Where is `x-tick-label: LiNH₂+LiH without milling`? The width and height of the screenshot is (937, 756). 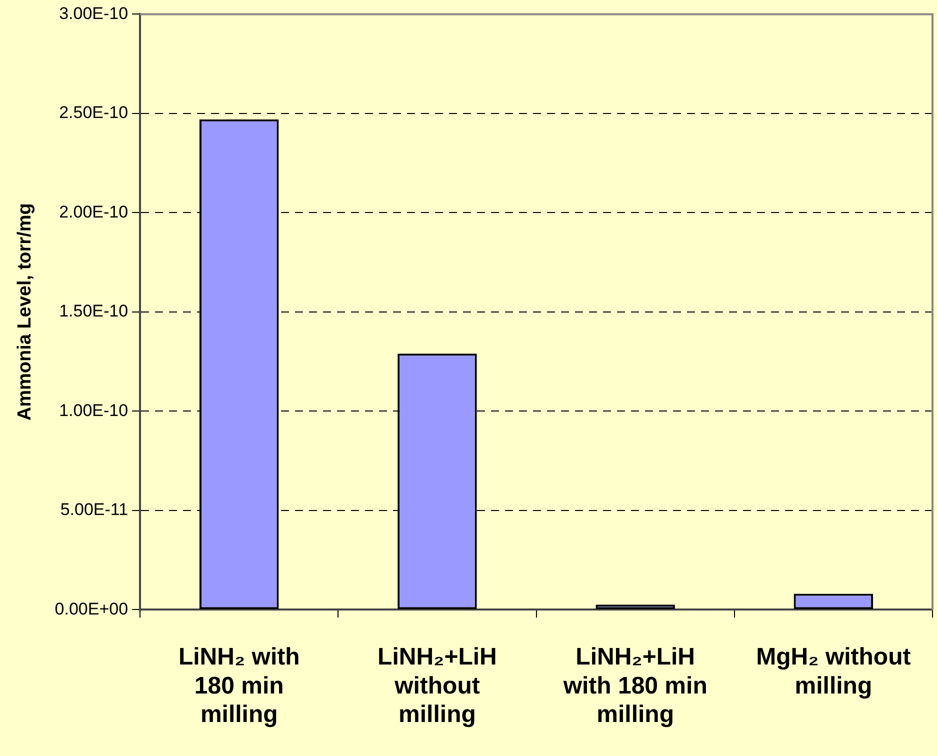 x-tick-label: LiNH₂+LiH without milling is located at coordinates (437, 686).